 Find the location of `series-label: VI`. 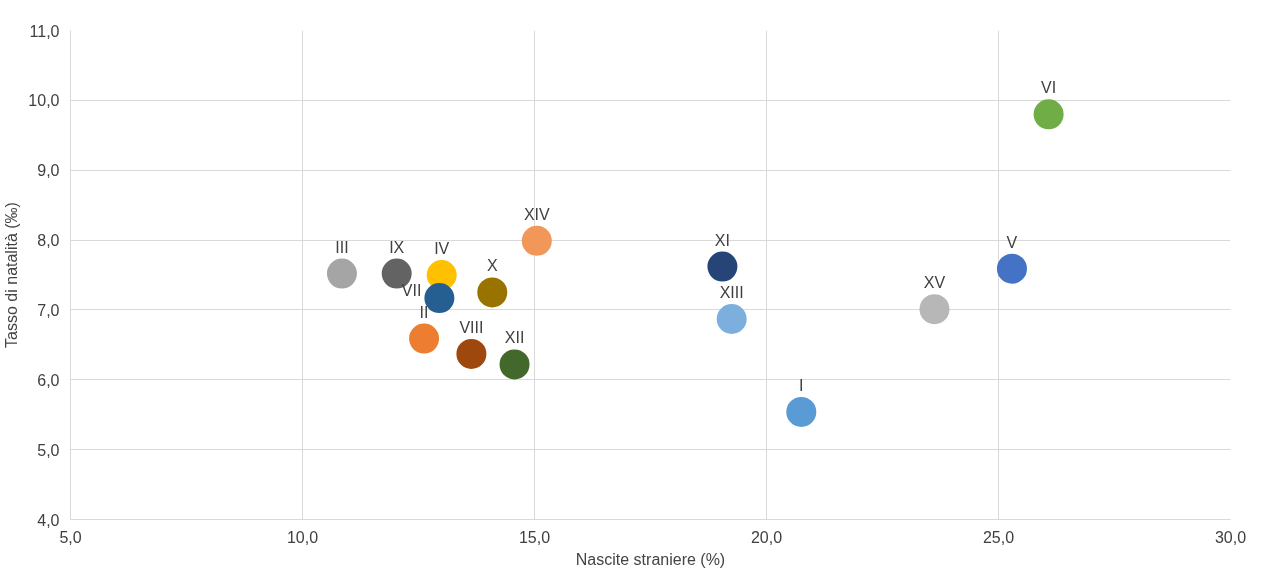

series-label: VI is located at coordinates (1049, 88).